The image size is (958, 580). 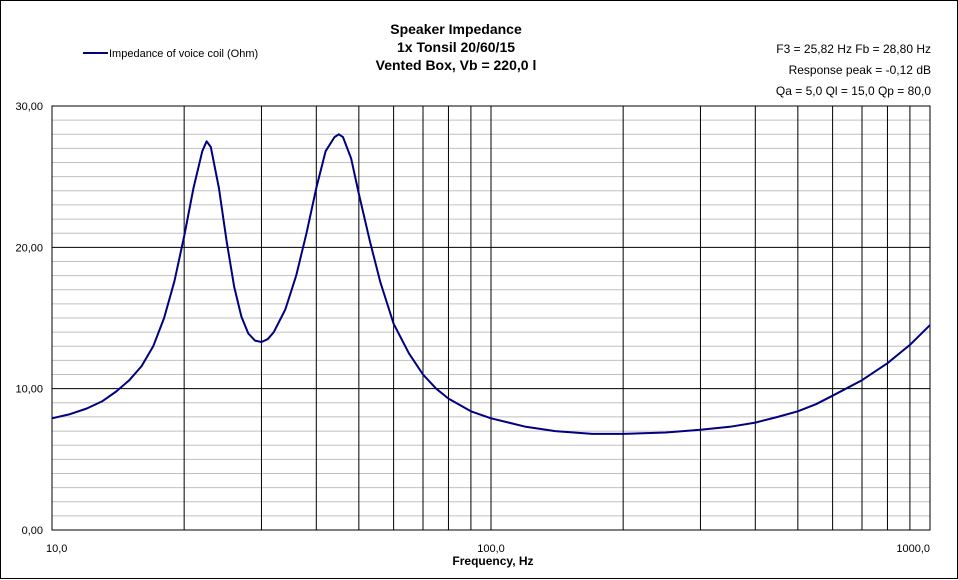 I want to click on annotation-response-peak: Response peak = -0,12 dB, so click(x=860, y=70).